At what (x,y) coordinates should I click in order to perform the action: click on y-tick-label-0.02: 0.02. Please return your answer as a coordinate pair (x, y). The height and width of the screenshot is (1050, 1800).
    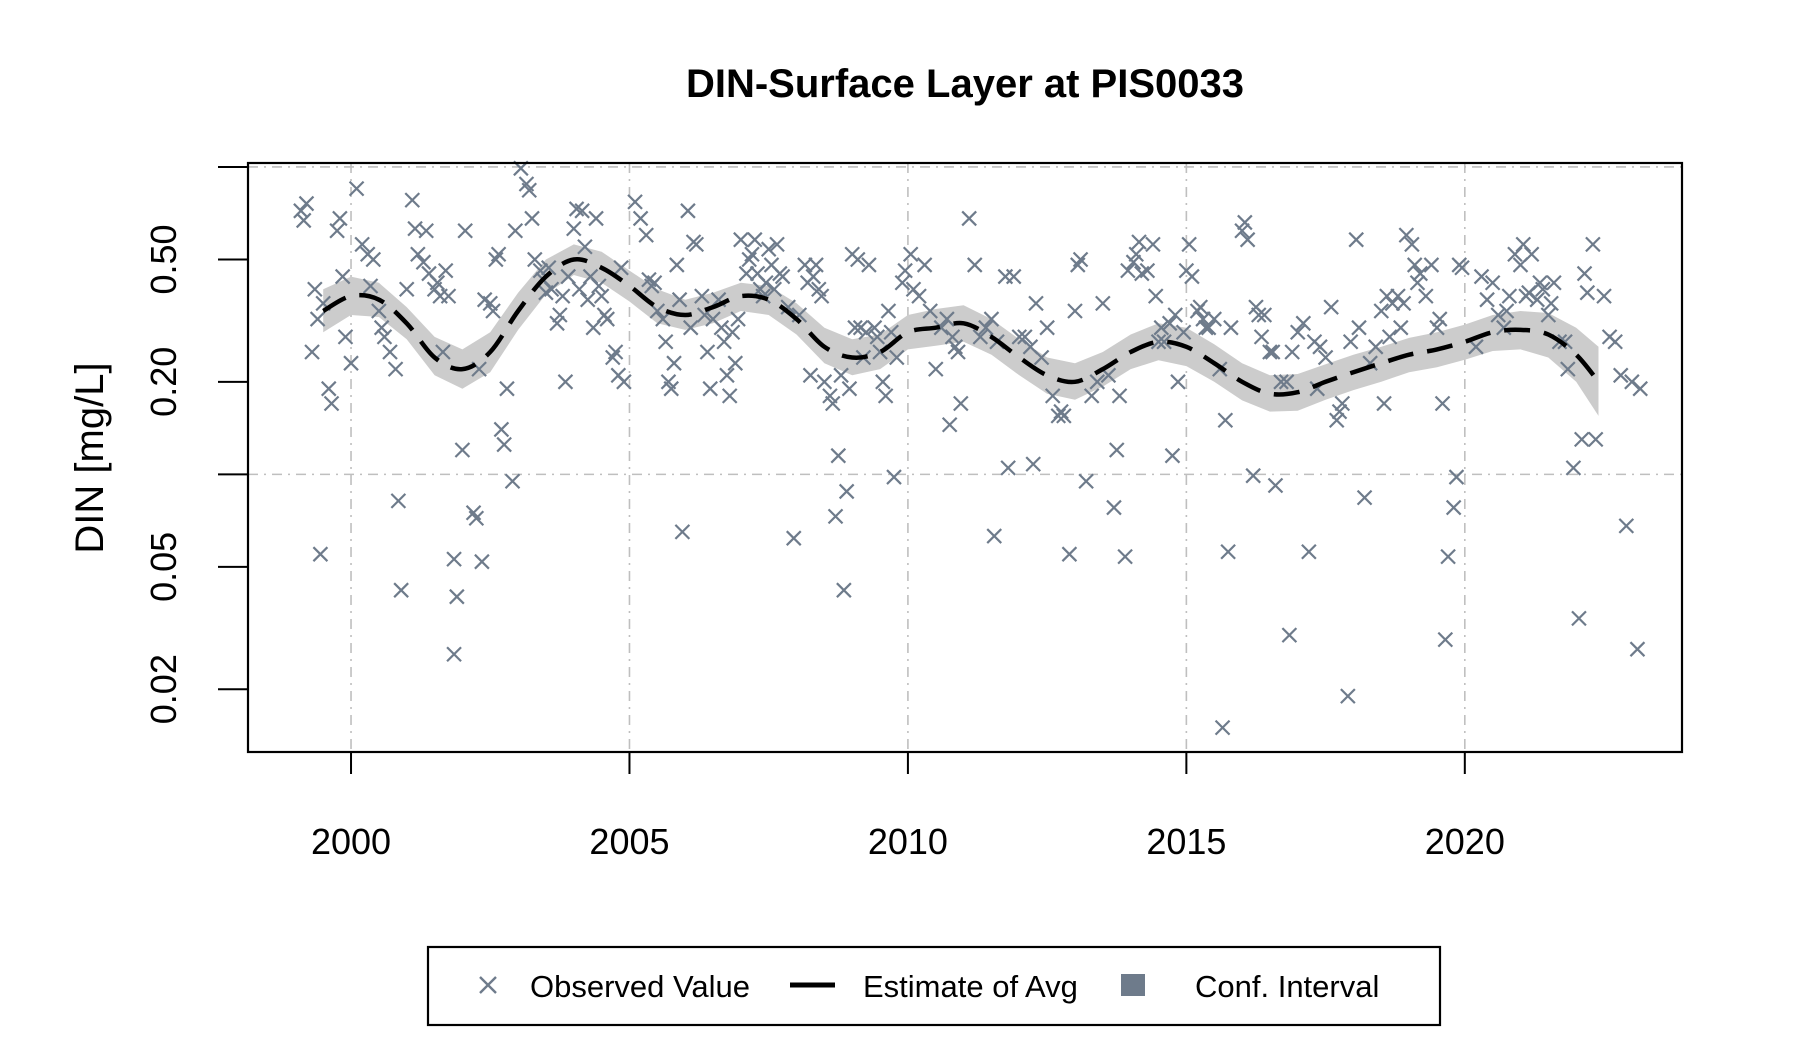
    Looking at the image, I should click on (163, 689).